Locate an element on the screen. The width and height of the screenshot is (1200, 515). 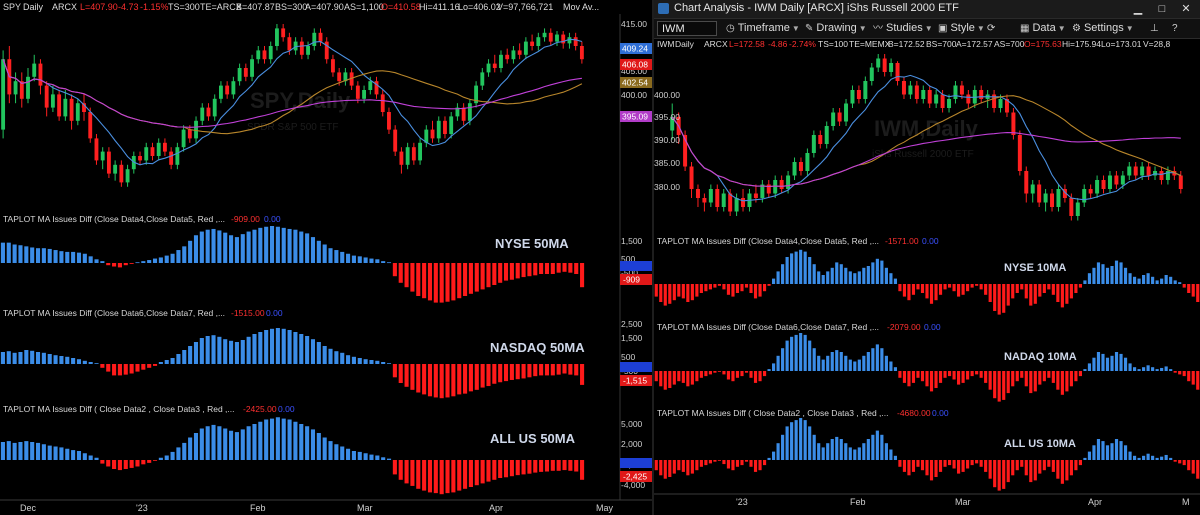
chevron-down-icon: ▼ is located at coordinates (862, 28).